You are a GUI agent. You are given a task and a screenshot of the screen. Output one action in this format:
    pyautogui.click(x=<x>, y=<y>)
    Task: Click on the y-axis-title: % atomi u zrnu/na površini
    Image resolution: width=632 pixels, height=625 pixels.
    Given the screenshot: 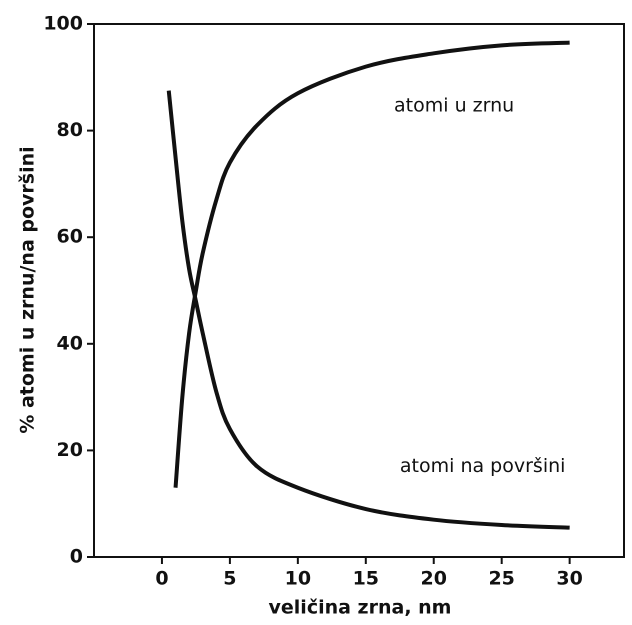 What is the action you would take?
    pyautogui.click(x=28, y=289)
    